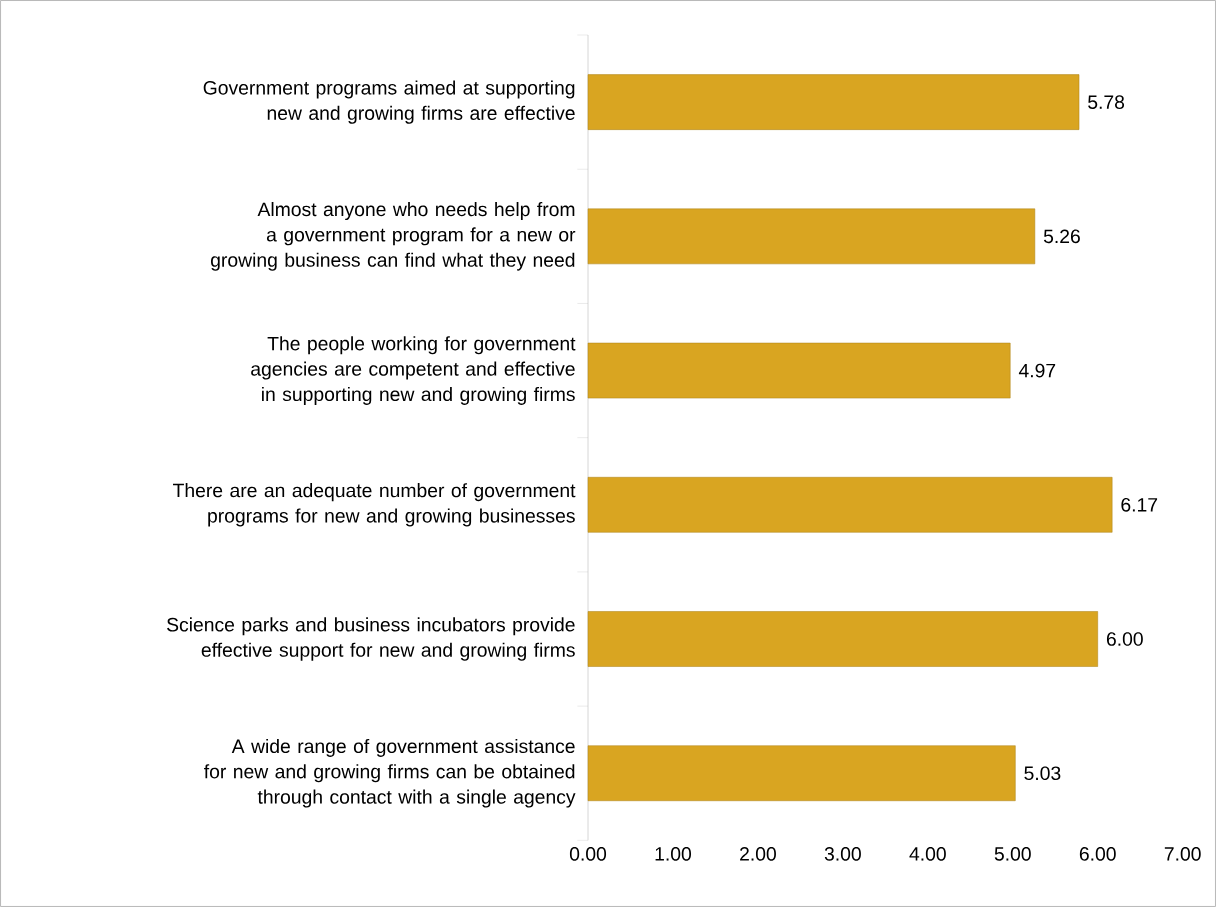 The image size is (1216, 907). What do you see at coordinates (374, 505) in the screenshot?
I see `y-tick-label: There are an adequate number of government programs for new and growing businesses` at bounding box center [374, 505].